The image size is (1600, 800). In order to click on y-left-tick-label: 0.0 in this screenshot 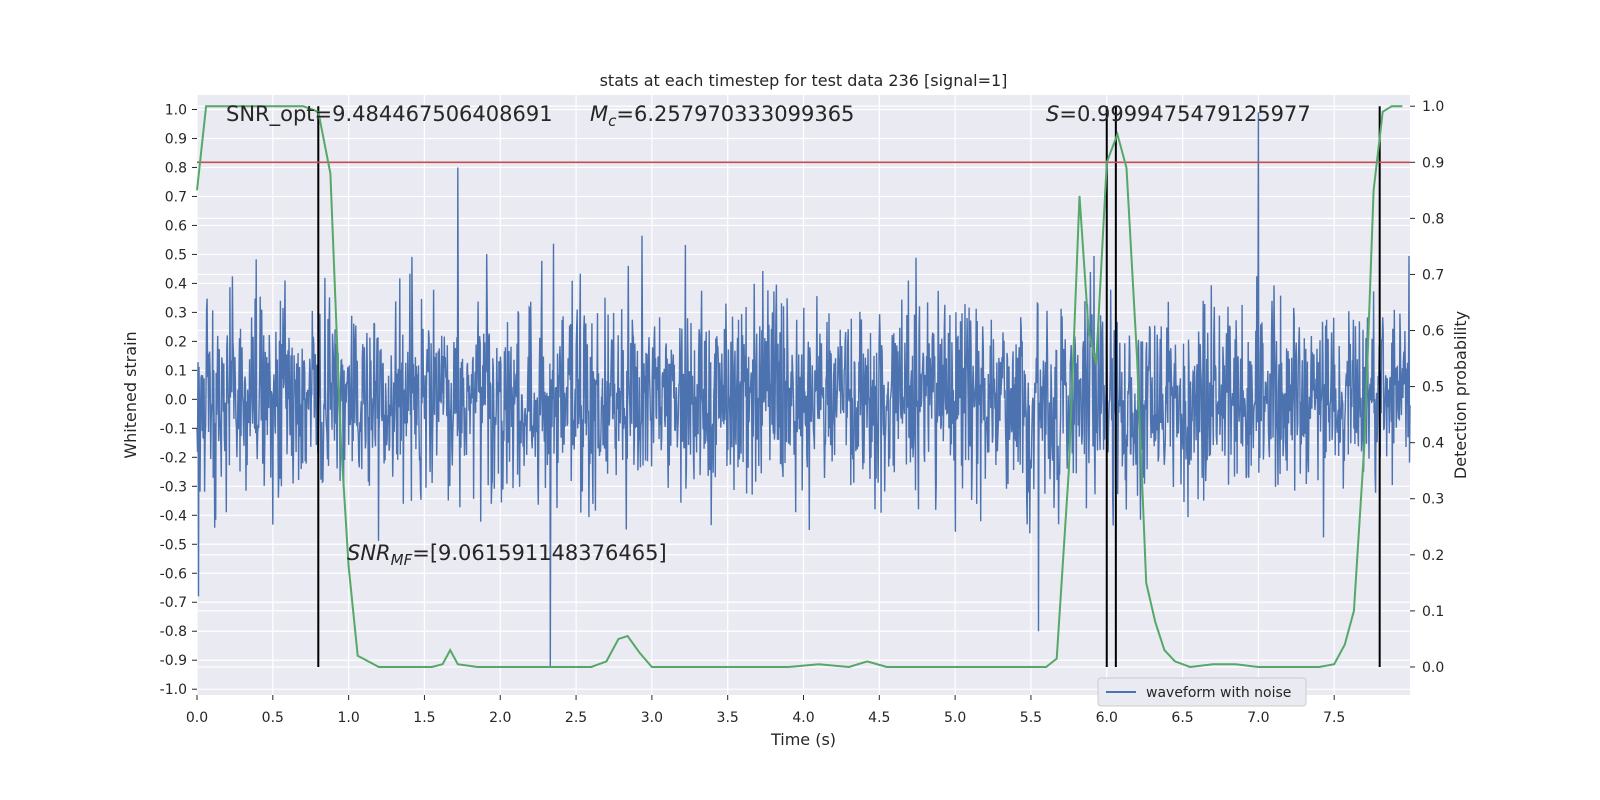, I will do `click(176, 400)`.